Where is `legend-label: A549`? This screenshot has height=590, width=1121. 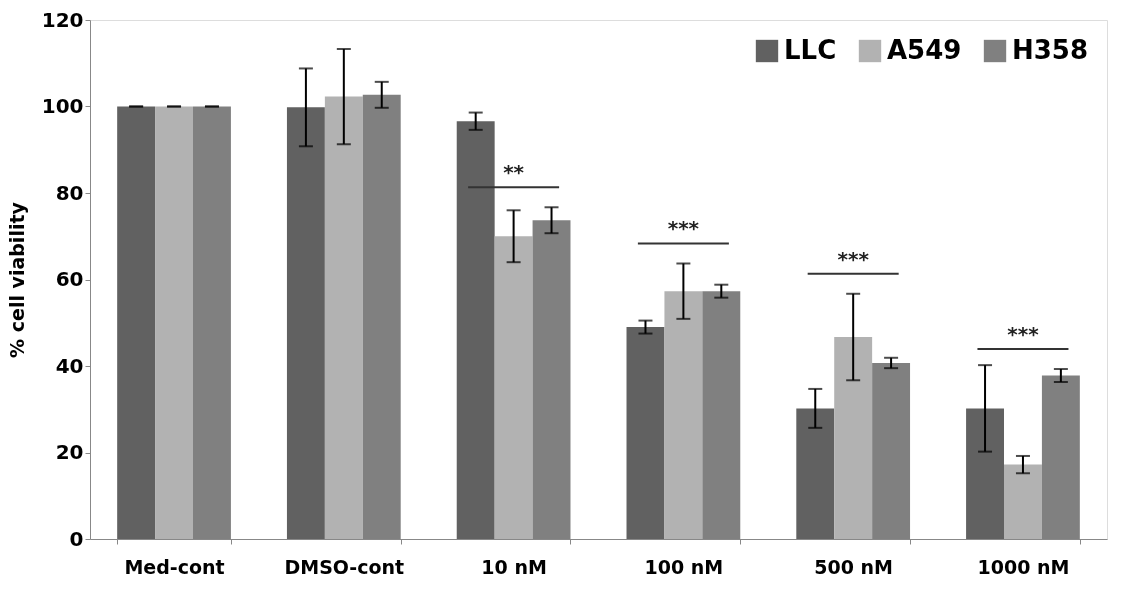
legend-label: A549 is located at coordinates (924, 50).